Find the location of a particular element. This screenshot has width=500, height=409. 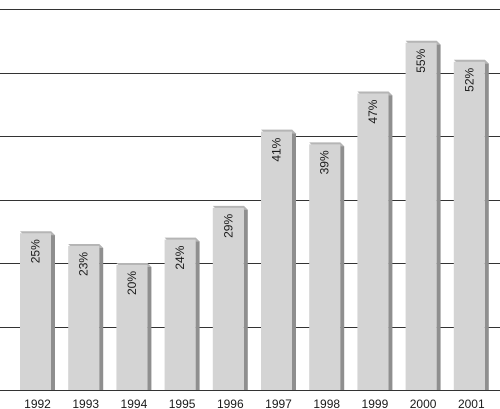

data-label: 20% is located at coordinates (132, 283).